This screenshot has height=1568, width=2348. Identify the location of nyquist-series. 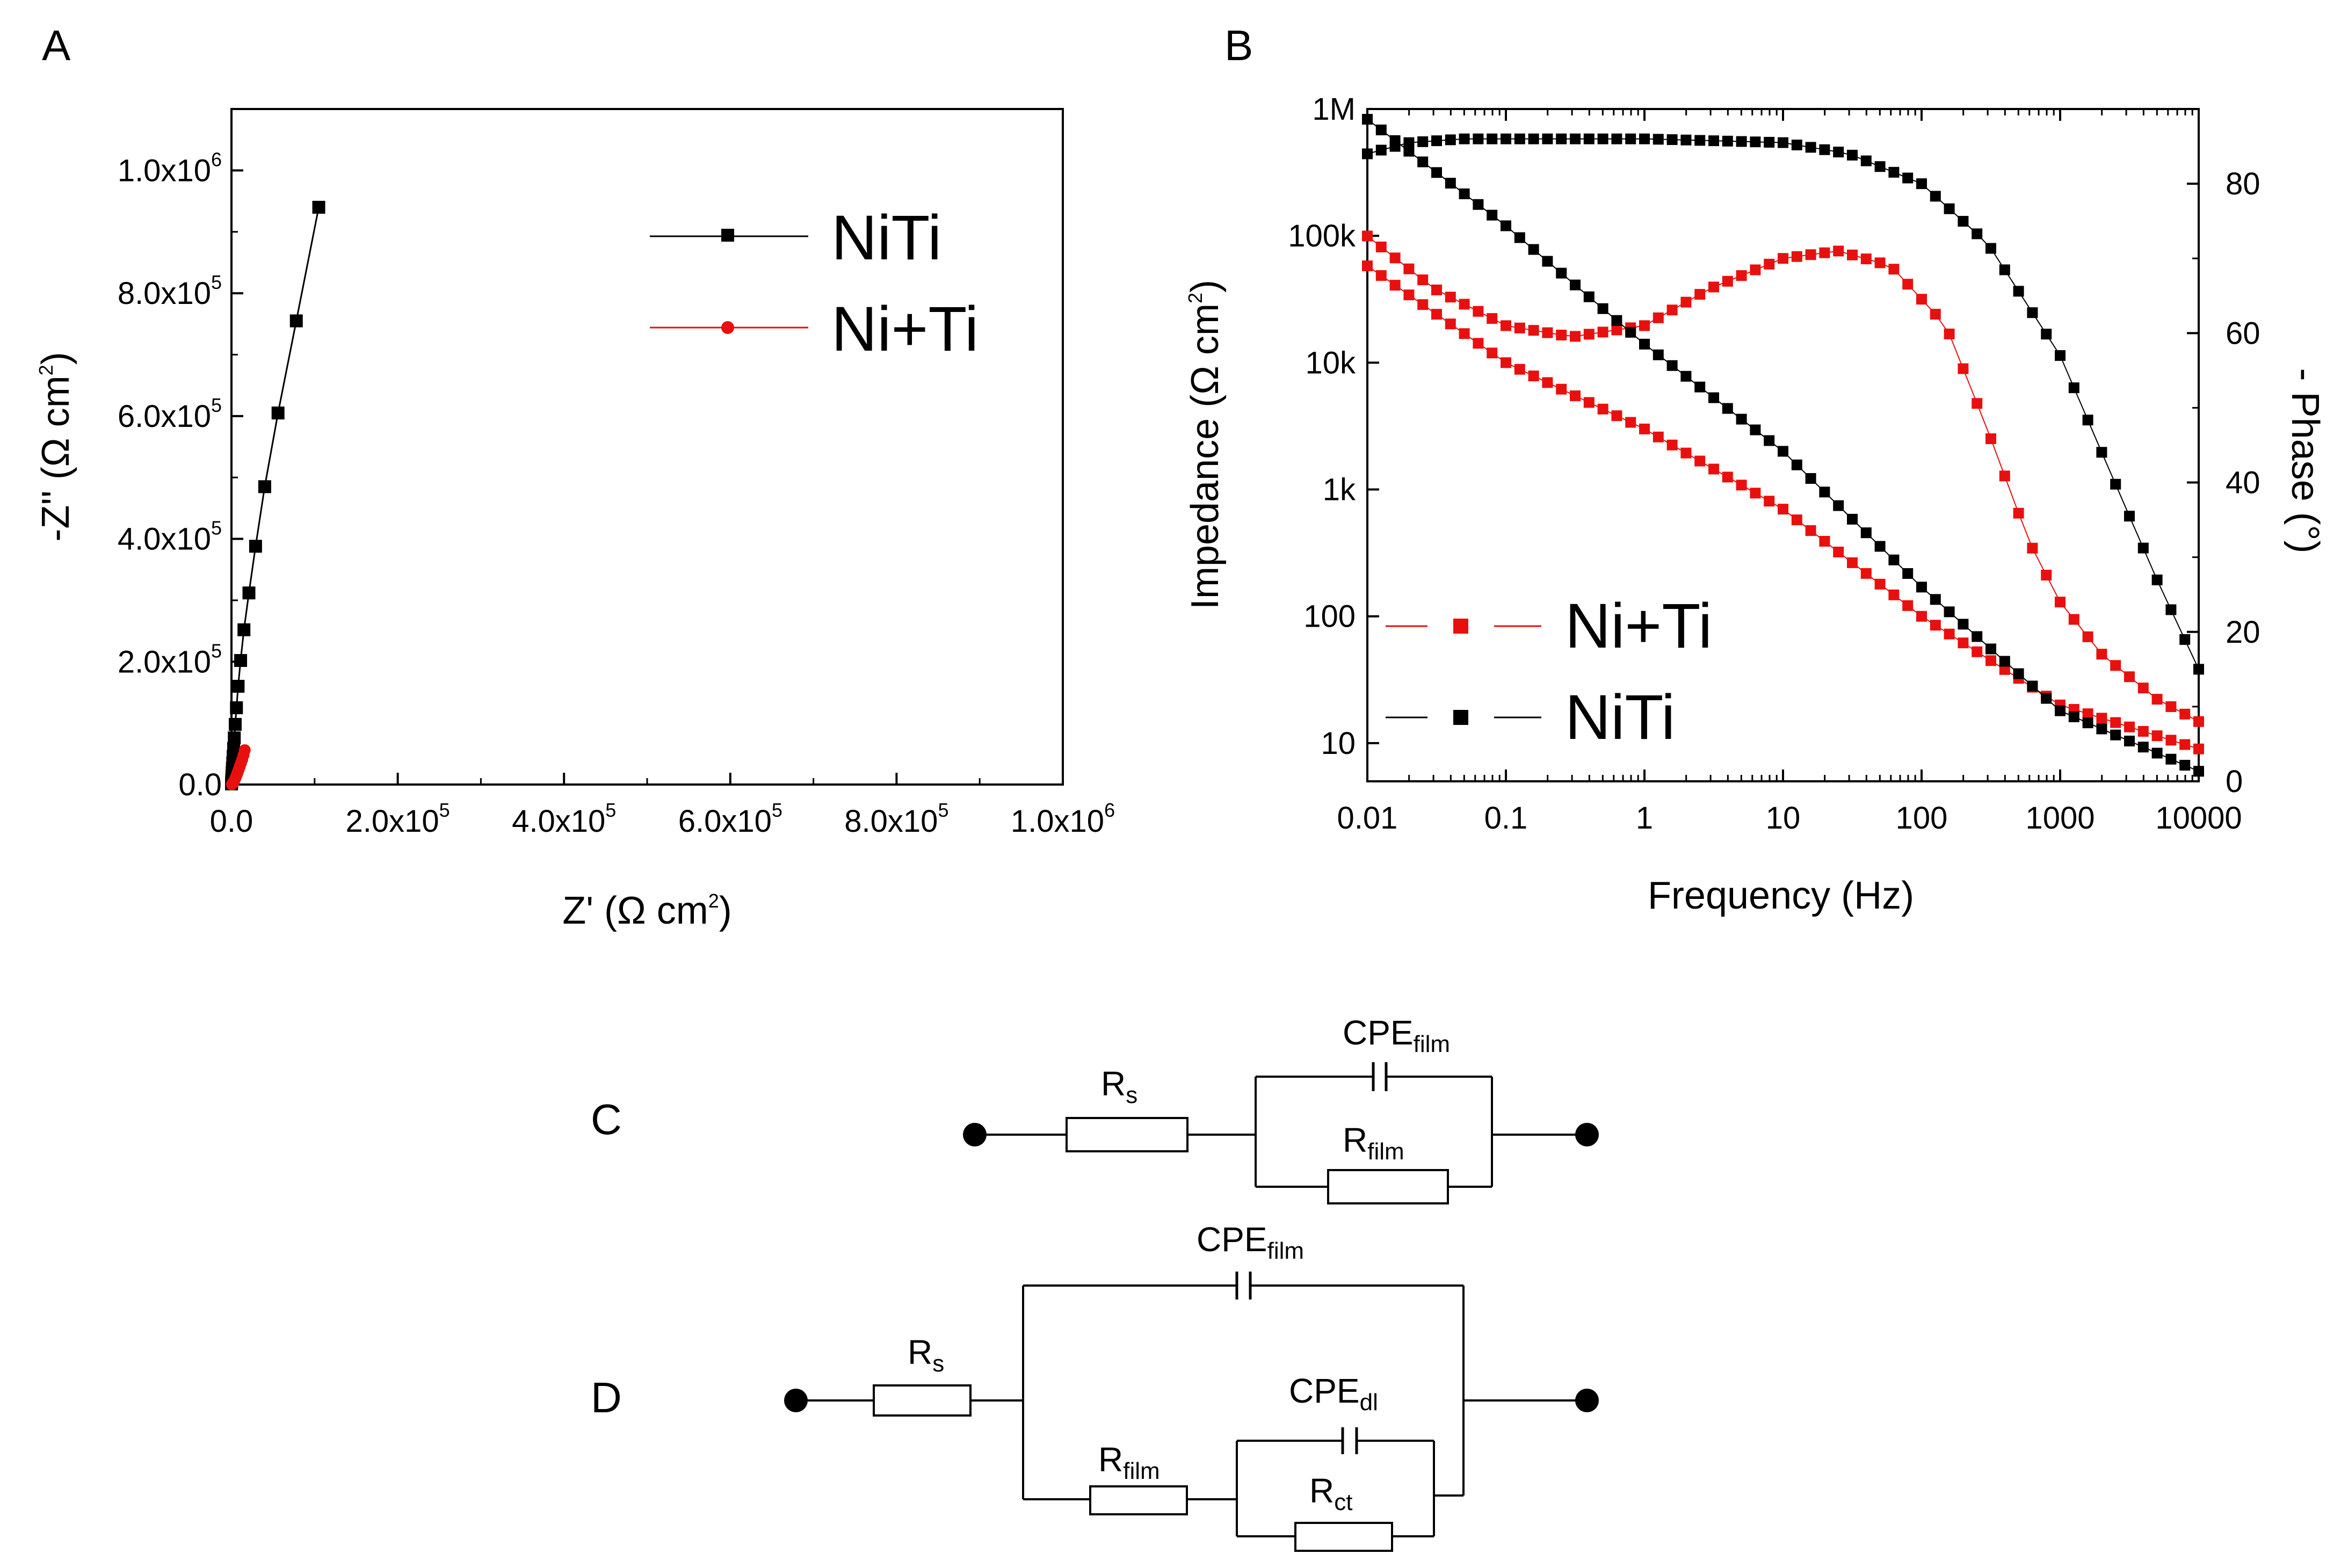
(275, 495).